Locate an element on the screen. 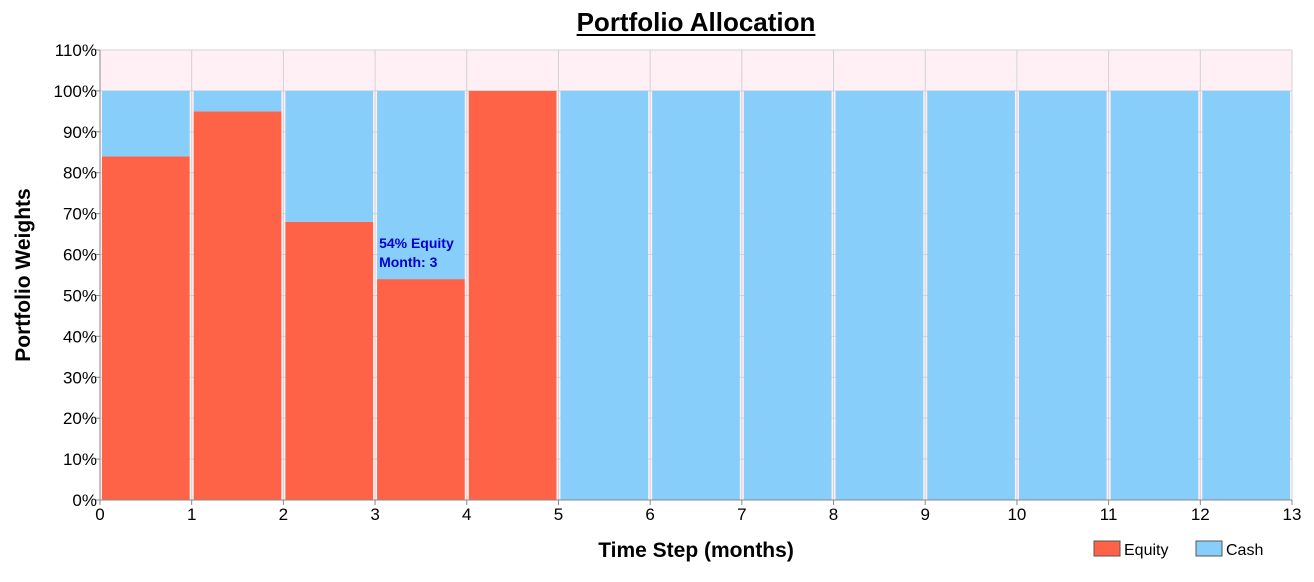  x-tick-label: 3 is located at coordinates (374, 514).